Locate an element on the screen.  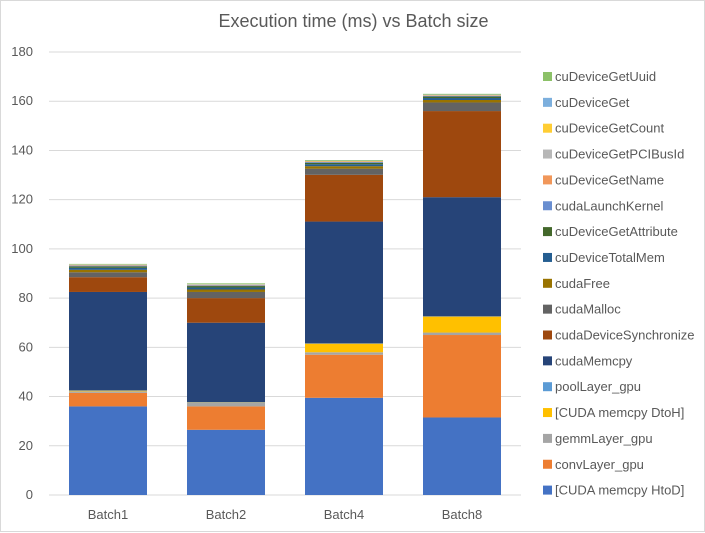
legend-label: gemmLayer_gpu is located at coordinates (604, 438).